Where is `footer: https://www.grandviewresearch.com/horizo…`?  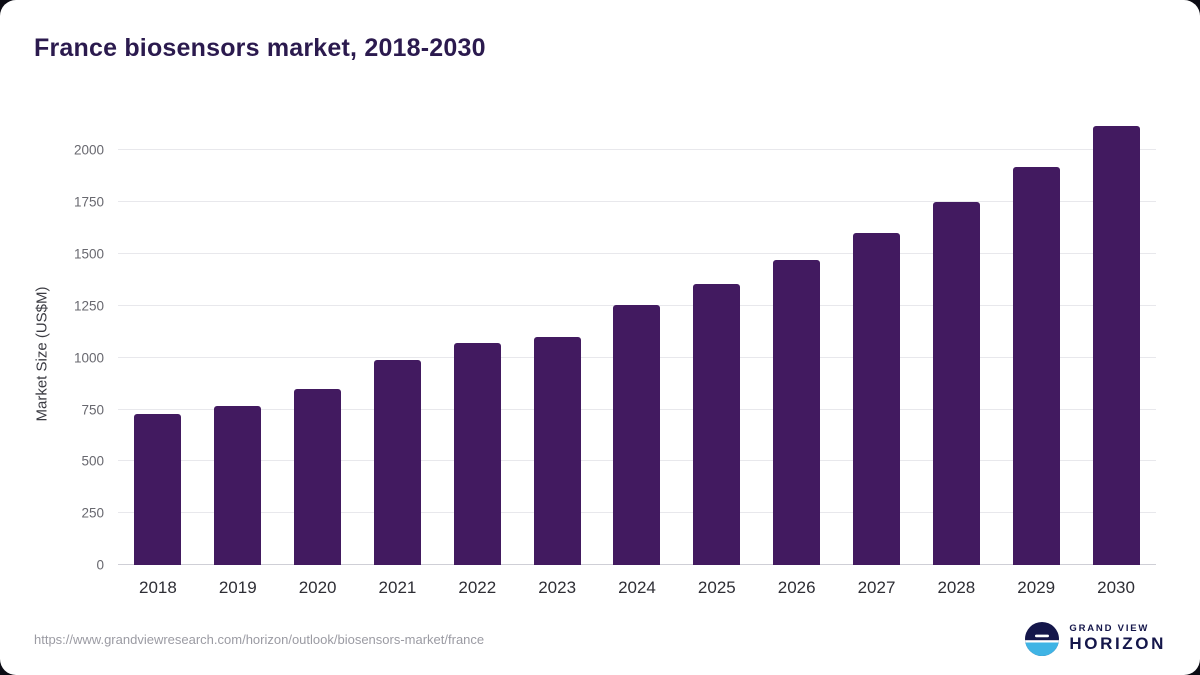
footer: https://www.grandviewresearch.com/horizo… is located at coordinates (600, 639).